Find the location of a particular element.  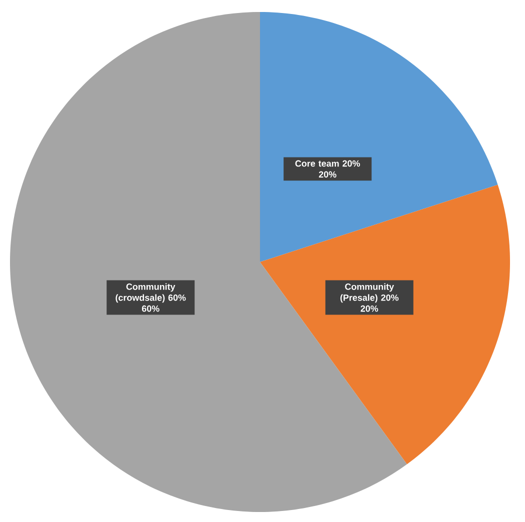

slice-label: Community (crowdsale) 60% is located at coordinates (151, 293).